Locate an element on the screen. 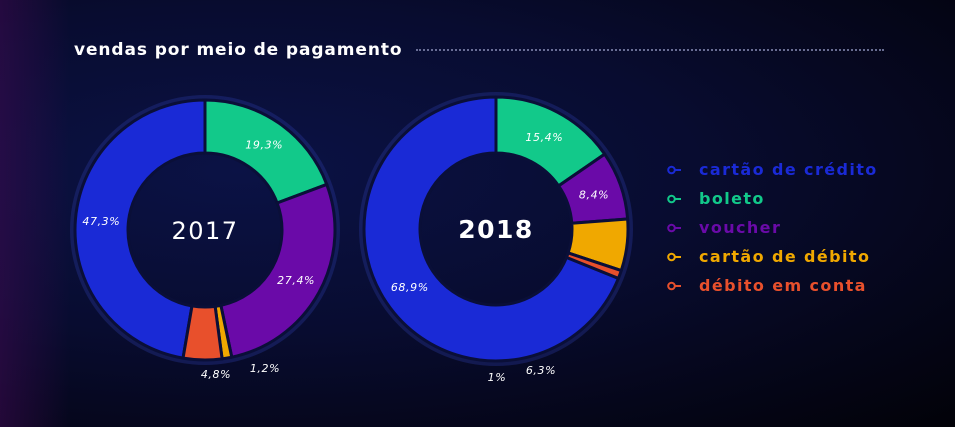 This screenshot has width=955, height=427. slice-label-2017-4: 4,8% is located at coordinates (216, 374).